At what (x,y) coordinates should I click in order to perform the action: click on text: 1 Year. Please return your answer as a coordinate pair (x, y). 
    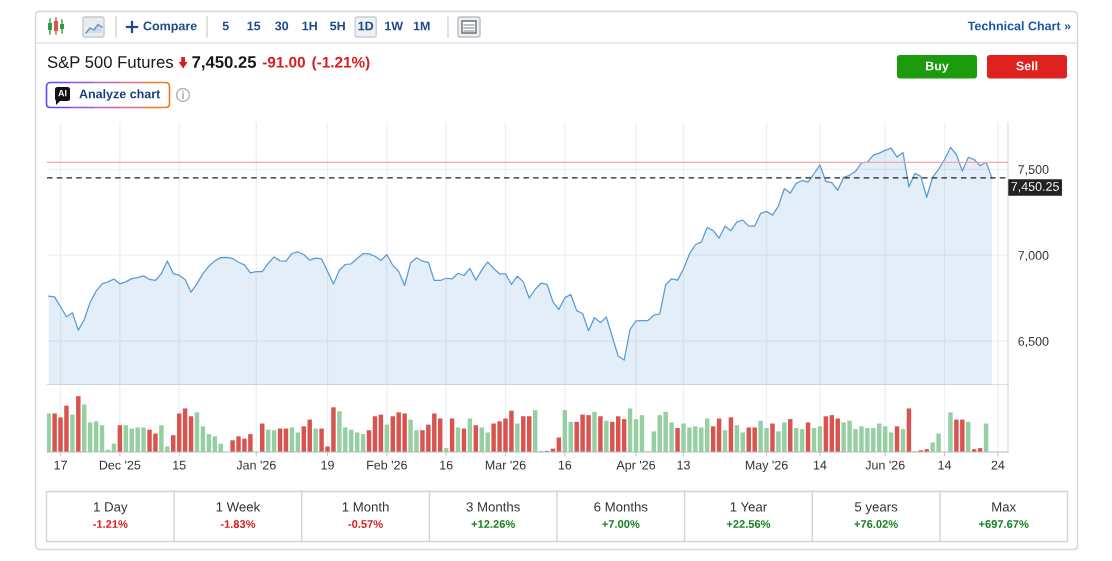
    Looking at the image, I should click on (748, 507).